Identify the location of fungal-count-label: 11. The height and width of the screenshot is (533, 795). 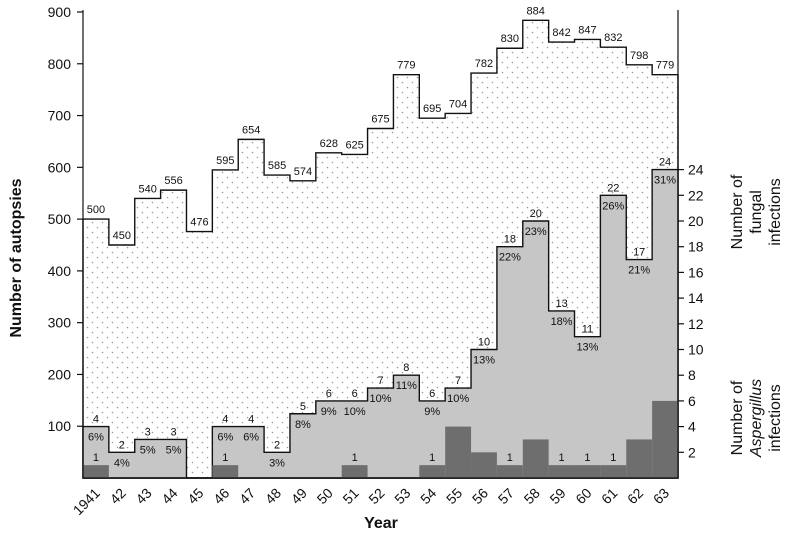
(587, 330).